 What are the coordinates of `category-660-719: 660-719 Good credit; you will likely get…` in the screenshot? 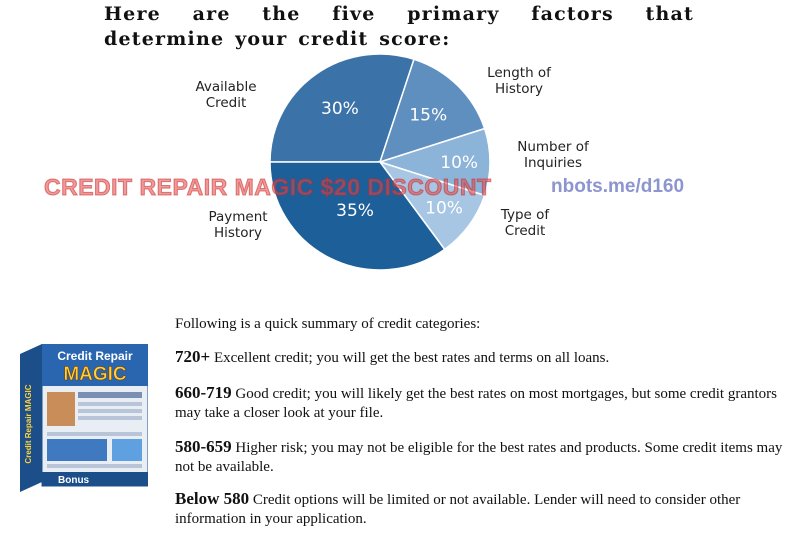 It's located at (480, 403).